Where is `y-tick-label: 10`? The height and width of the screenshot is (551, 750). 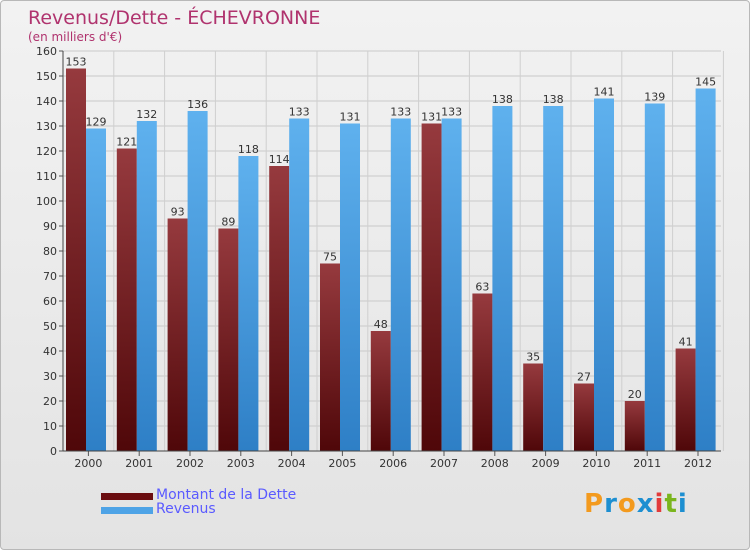
y-tick-label: 10 is located at coordinates (50, 426).